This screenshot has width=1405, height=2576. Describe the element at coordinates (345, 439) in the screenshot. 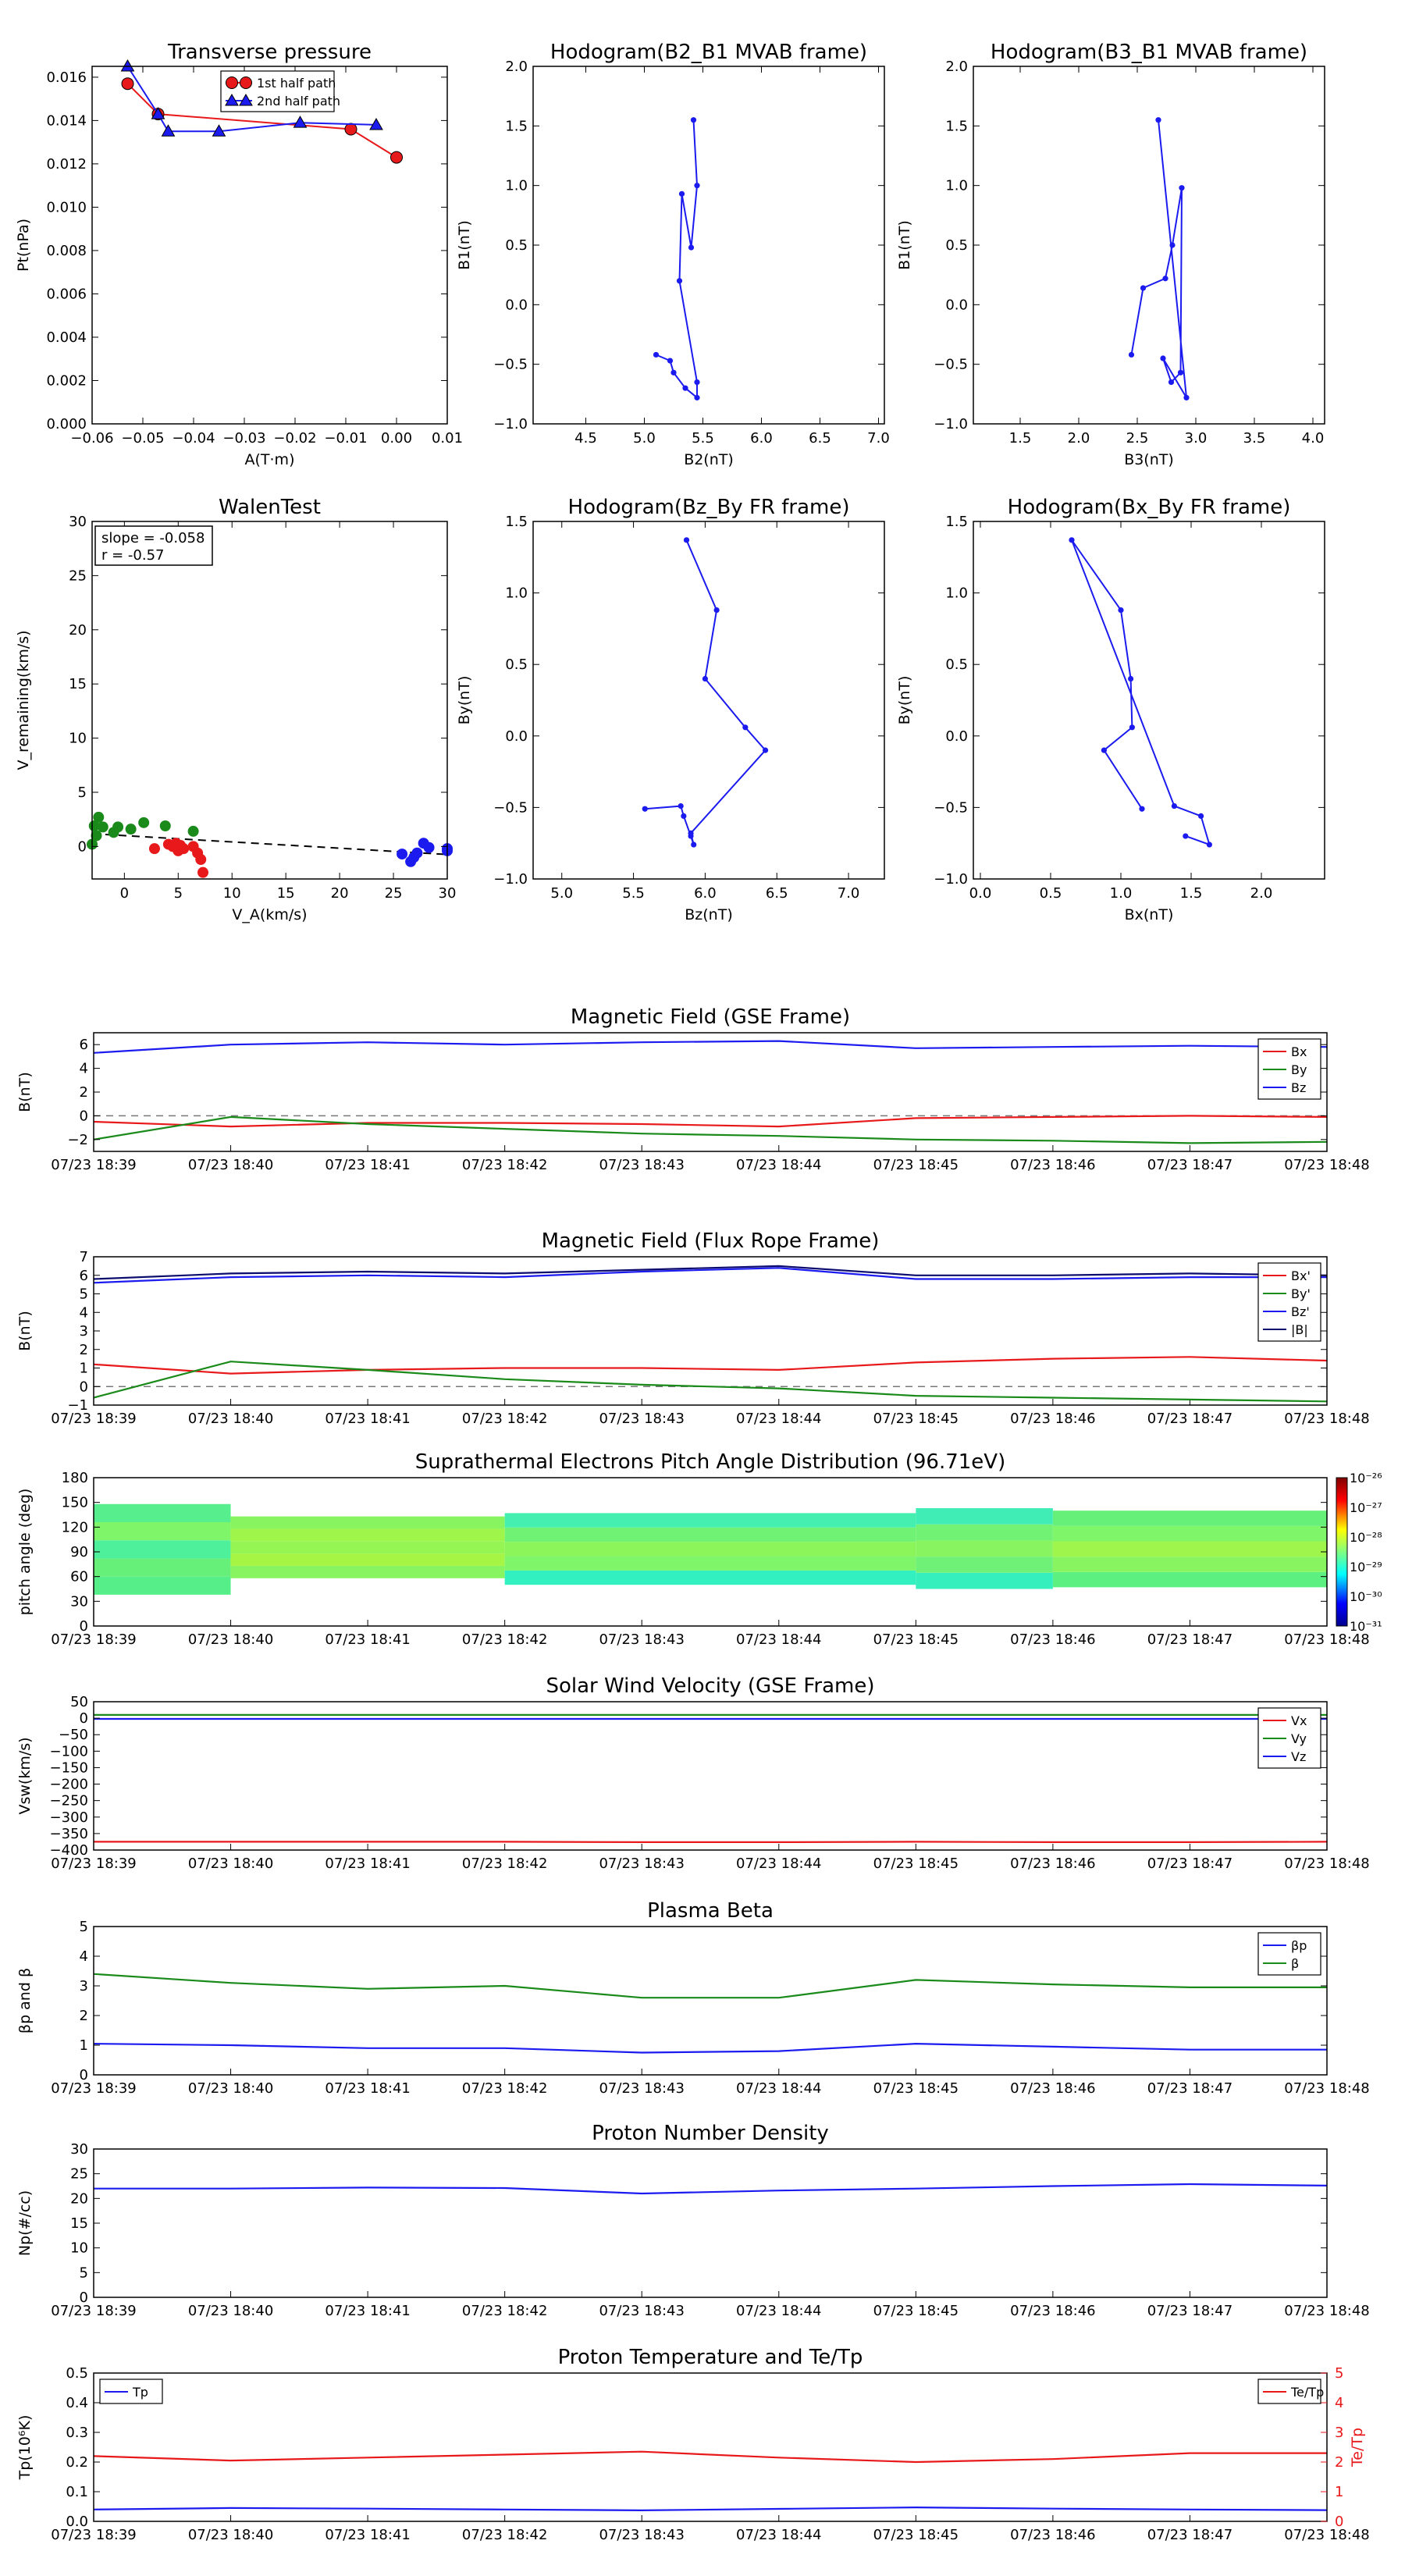

I see `x-tick-label: −0.01` at that location.